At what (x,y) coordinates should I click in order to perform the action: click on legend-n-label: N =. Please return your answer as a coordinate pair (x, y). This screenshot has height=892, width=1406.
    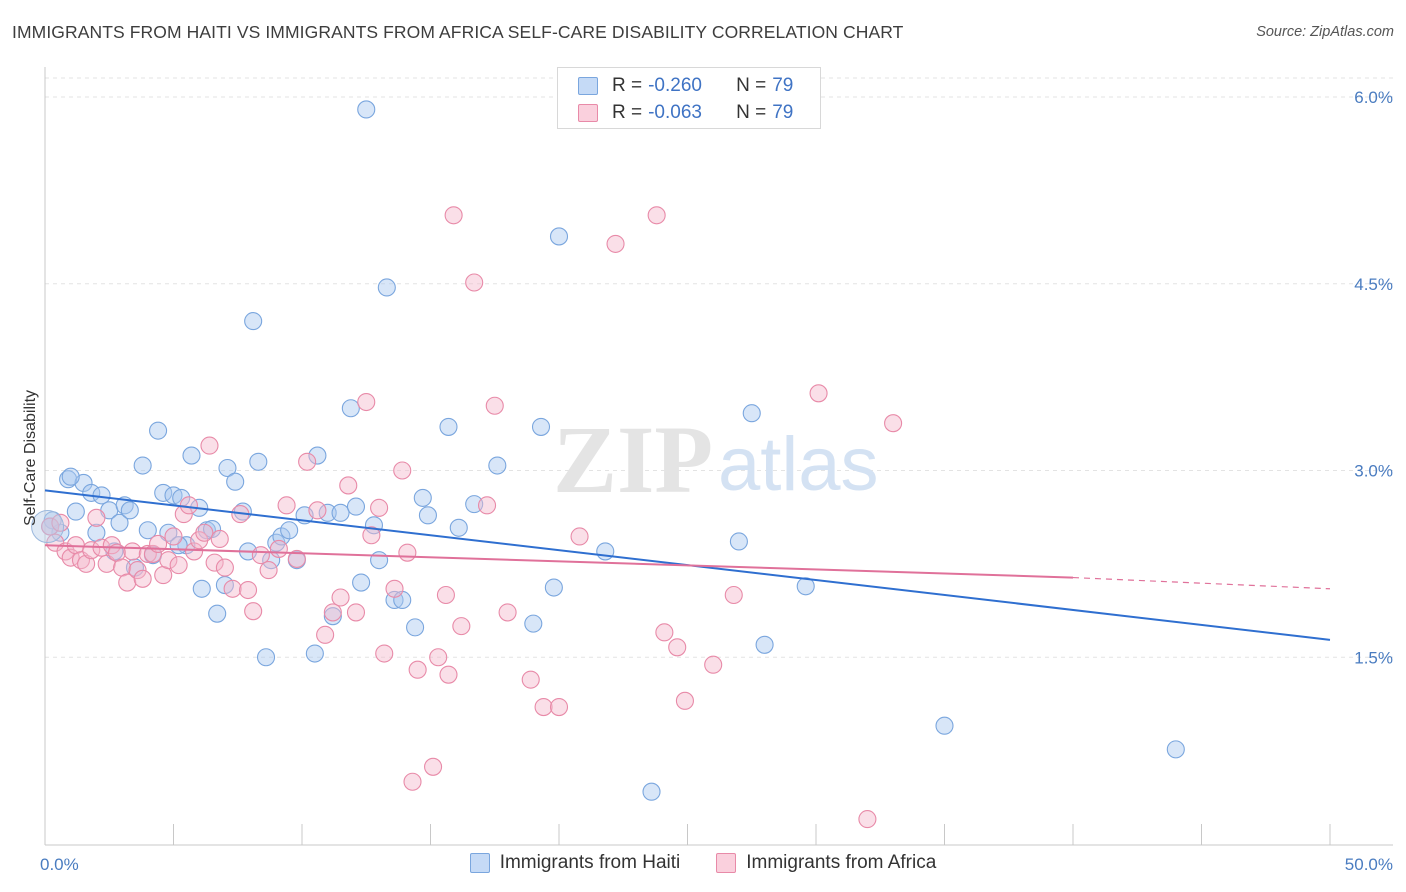
    Looking at the image, I should click on (751, 112).